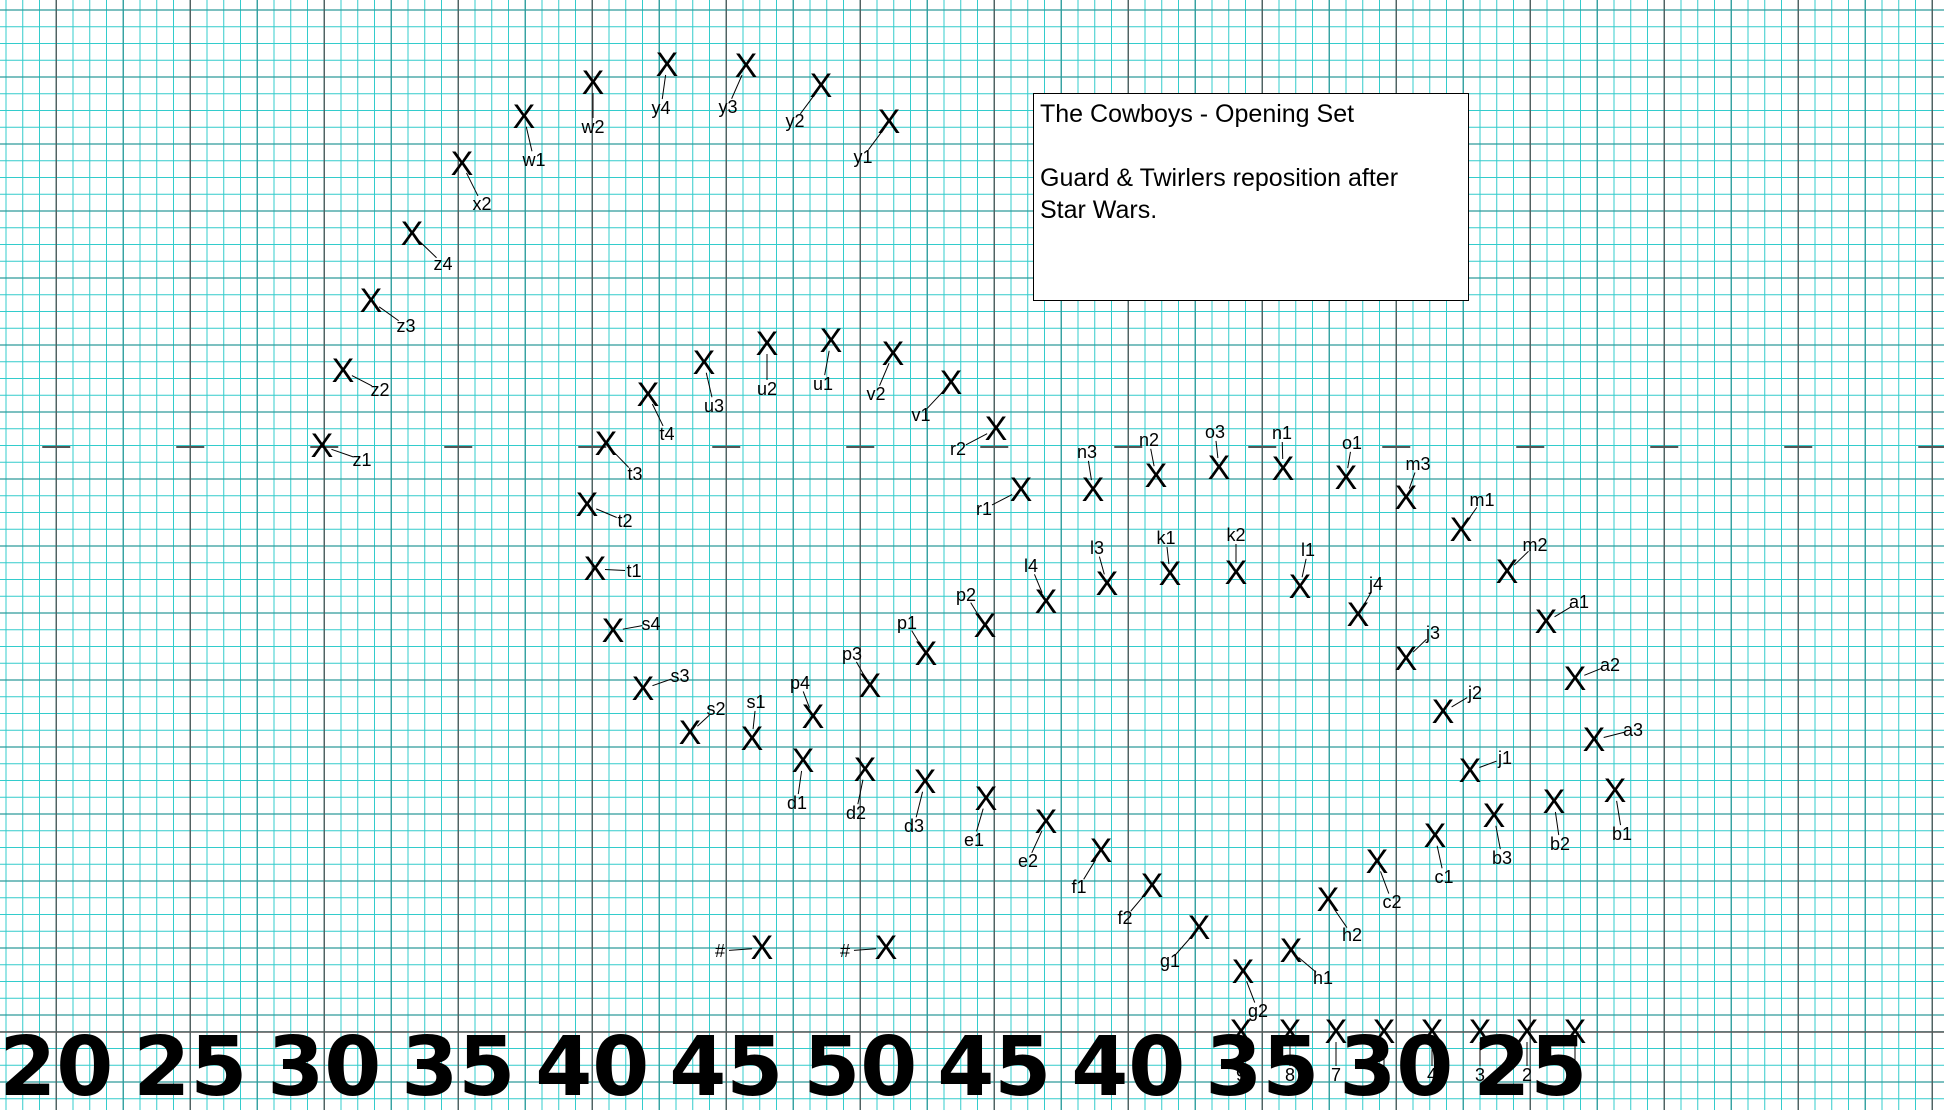 The width and height of the screenshot is (1944, 1110). I want to click on performer-spot: Xw1, so click(529, 134).